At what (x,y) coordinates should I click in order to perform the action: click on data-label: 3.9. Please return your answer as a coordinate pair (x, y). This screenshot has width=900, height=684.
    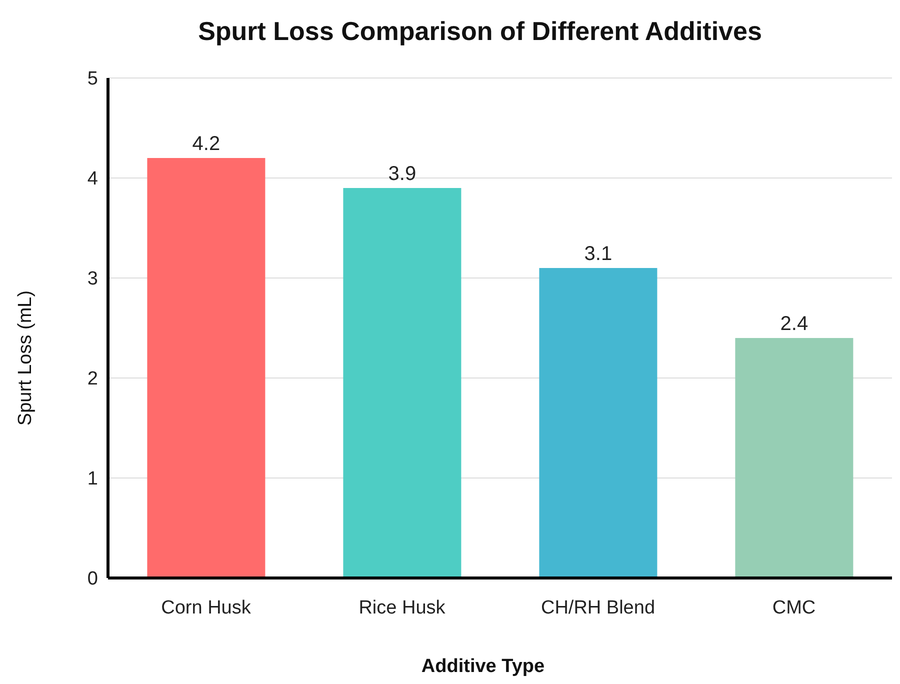
    Looking at the image, I should click on (402, 174).